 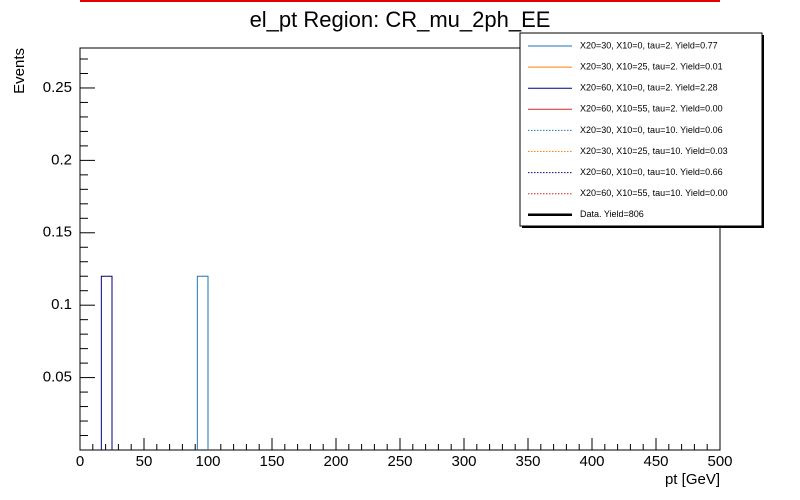 I want to click on legend-label: X20=30, X10=25, tau=2. Yield=0.01, so click(x=651, y=66).